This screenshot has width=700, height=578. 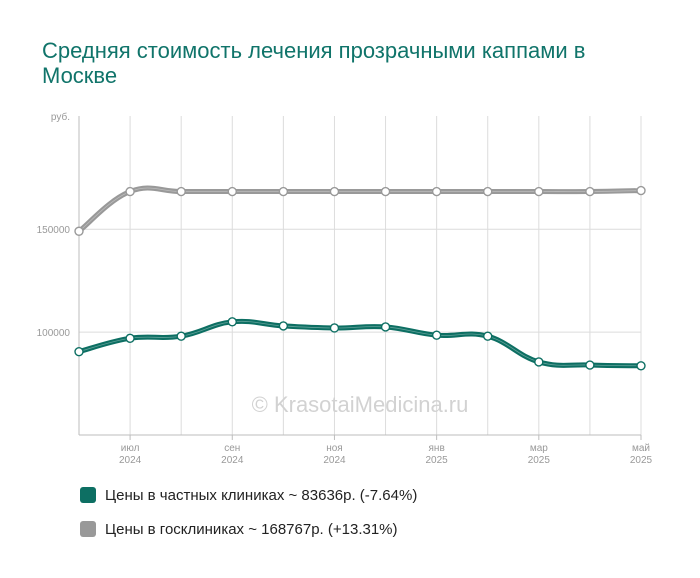 I want to click on x-tick-label: янв, so click(x=437, y=448).